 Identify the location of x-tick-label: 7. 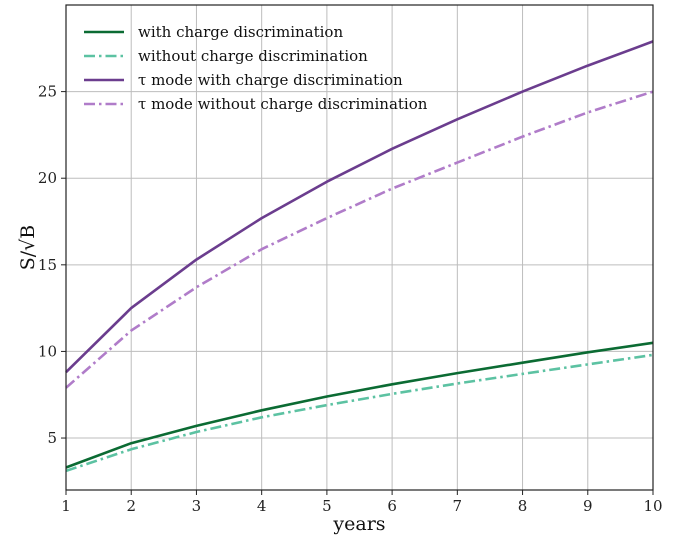
(458, 506).